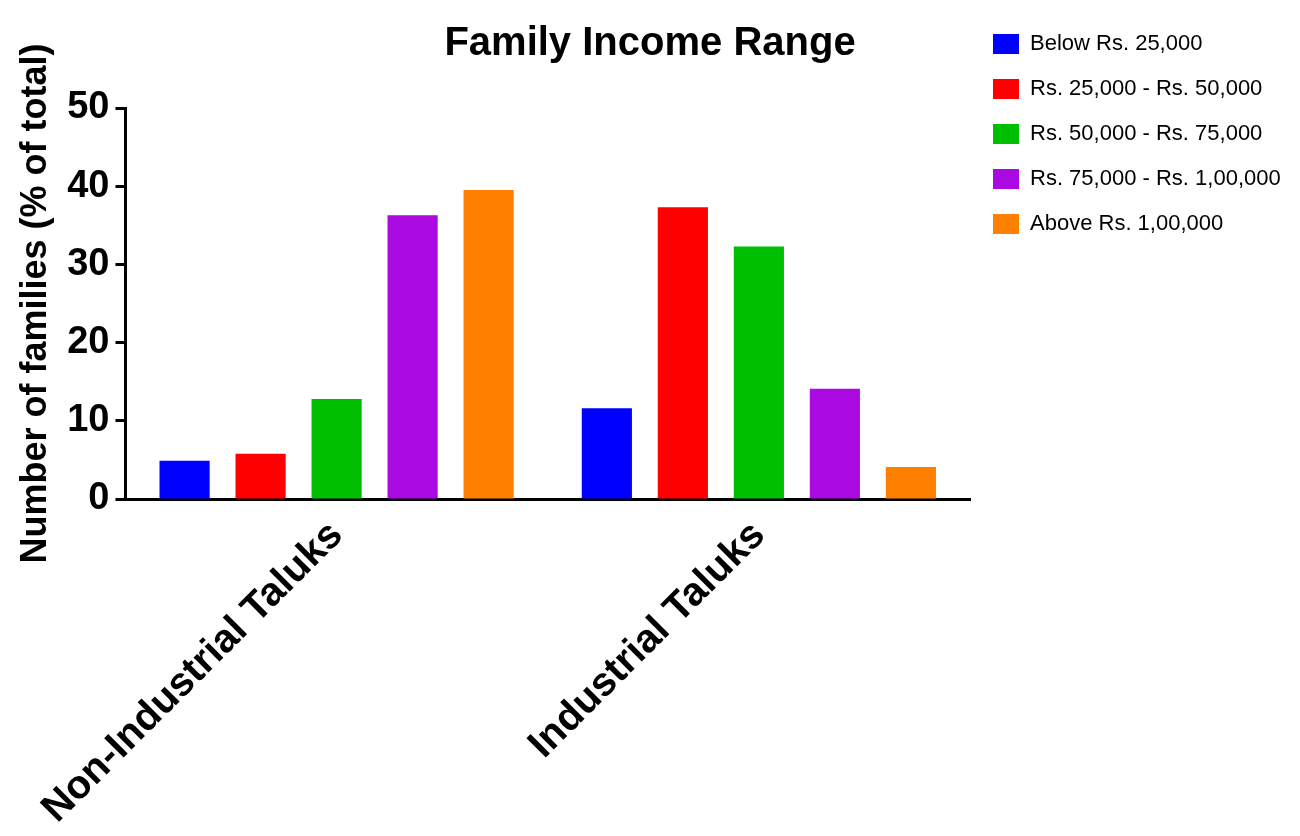 This screenshot has width=1300, height=836. What do you see at coordinates (88, 340) in the screenshot?
I see `y-tick-label: 20` at bounding box center [88, 340].